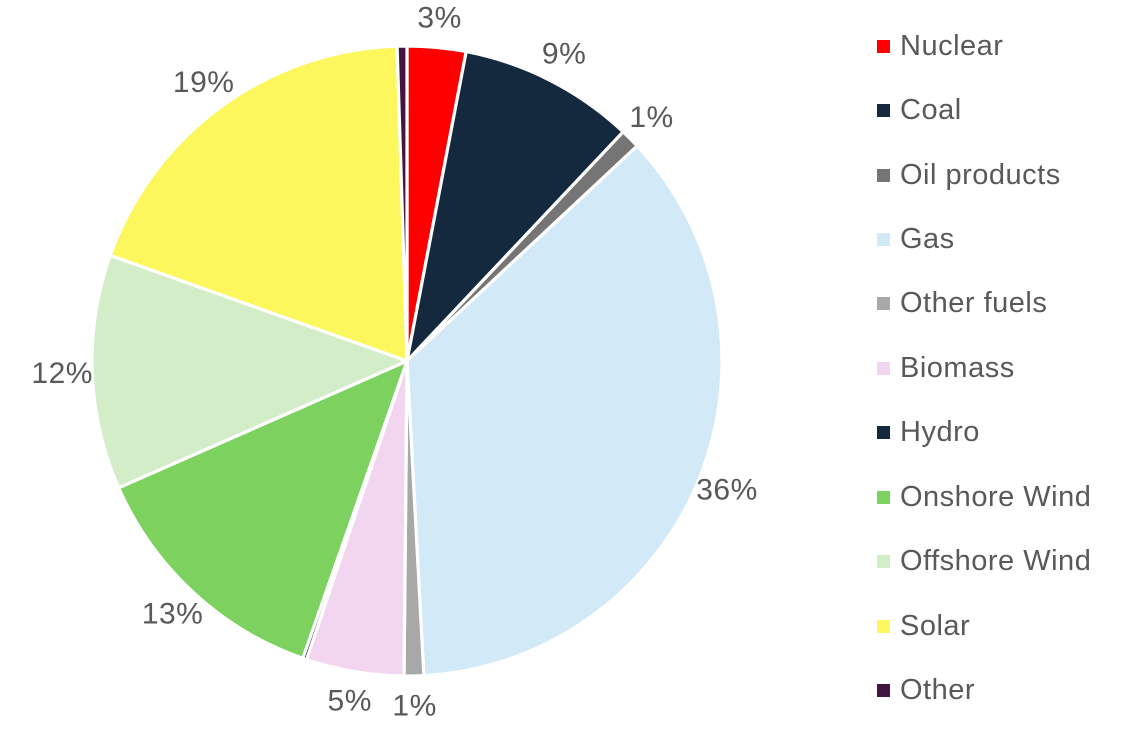  I want to click on legend-item-offshore-wind: Offshore Wind, so click(984, 562).